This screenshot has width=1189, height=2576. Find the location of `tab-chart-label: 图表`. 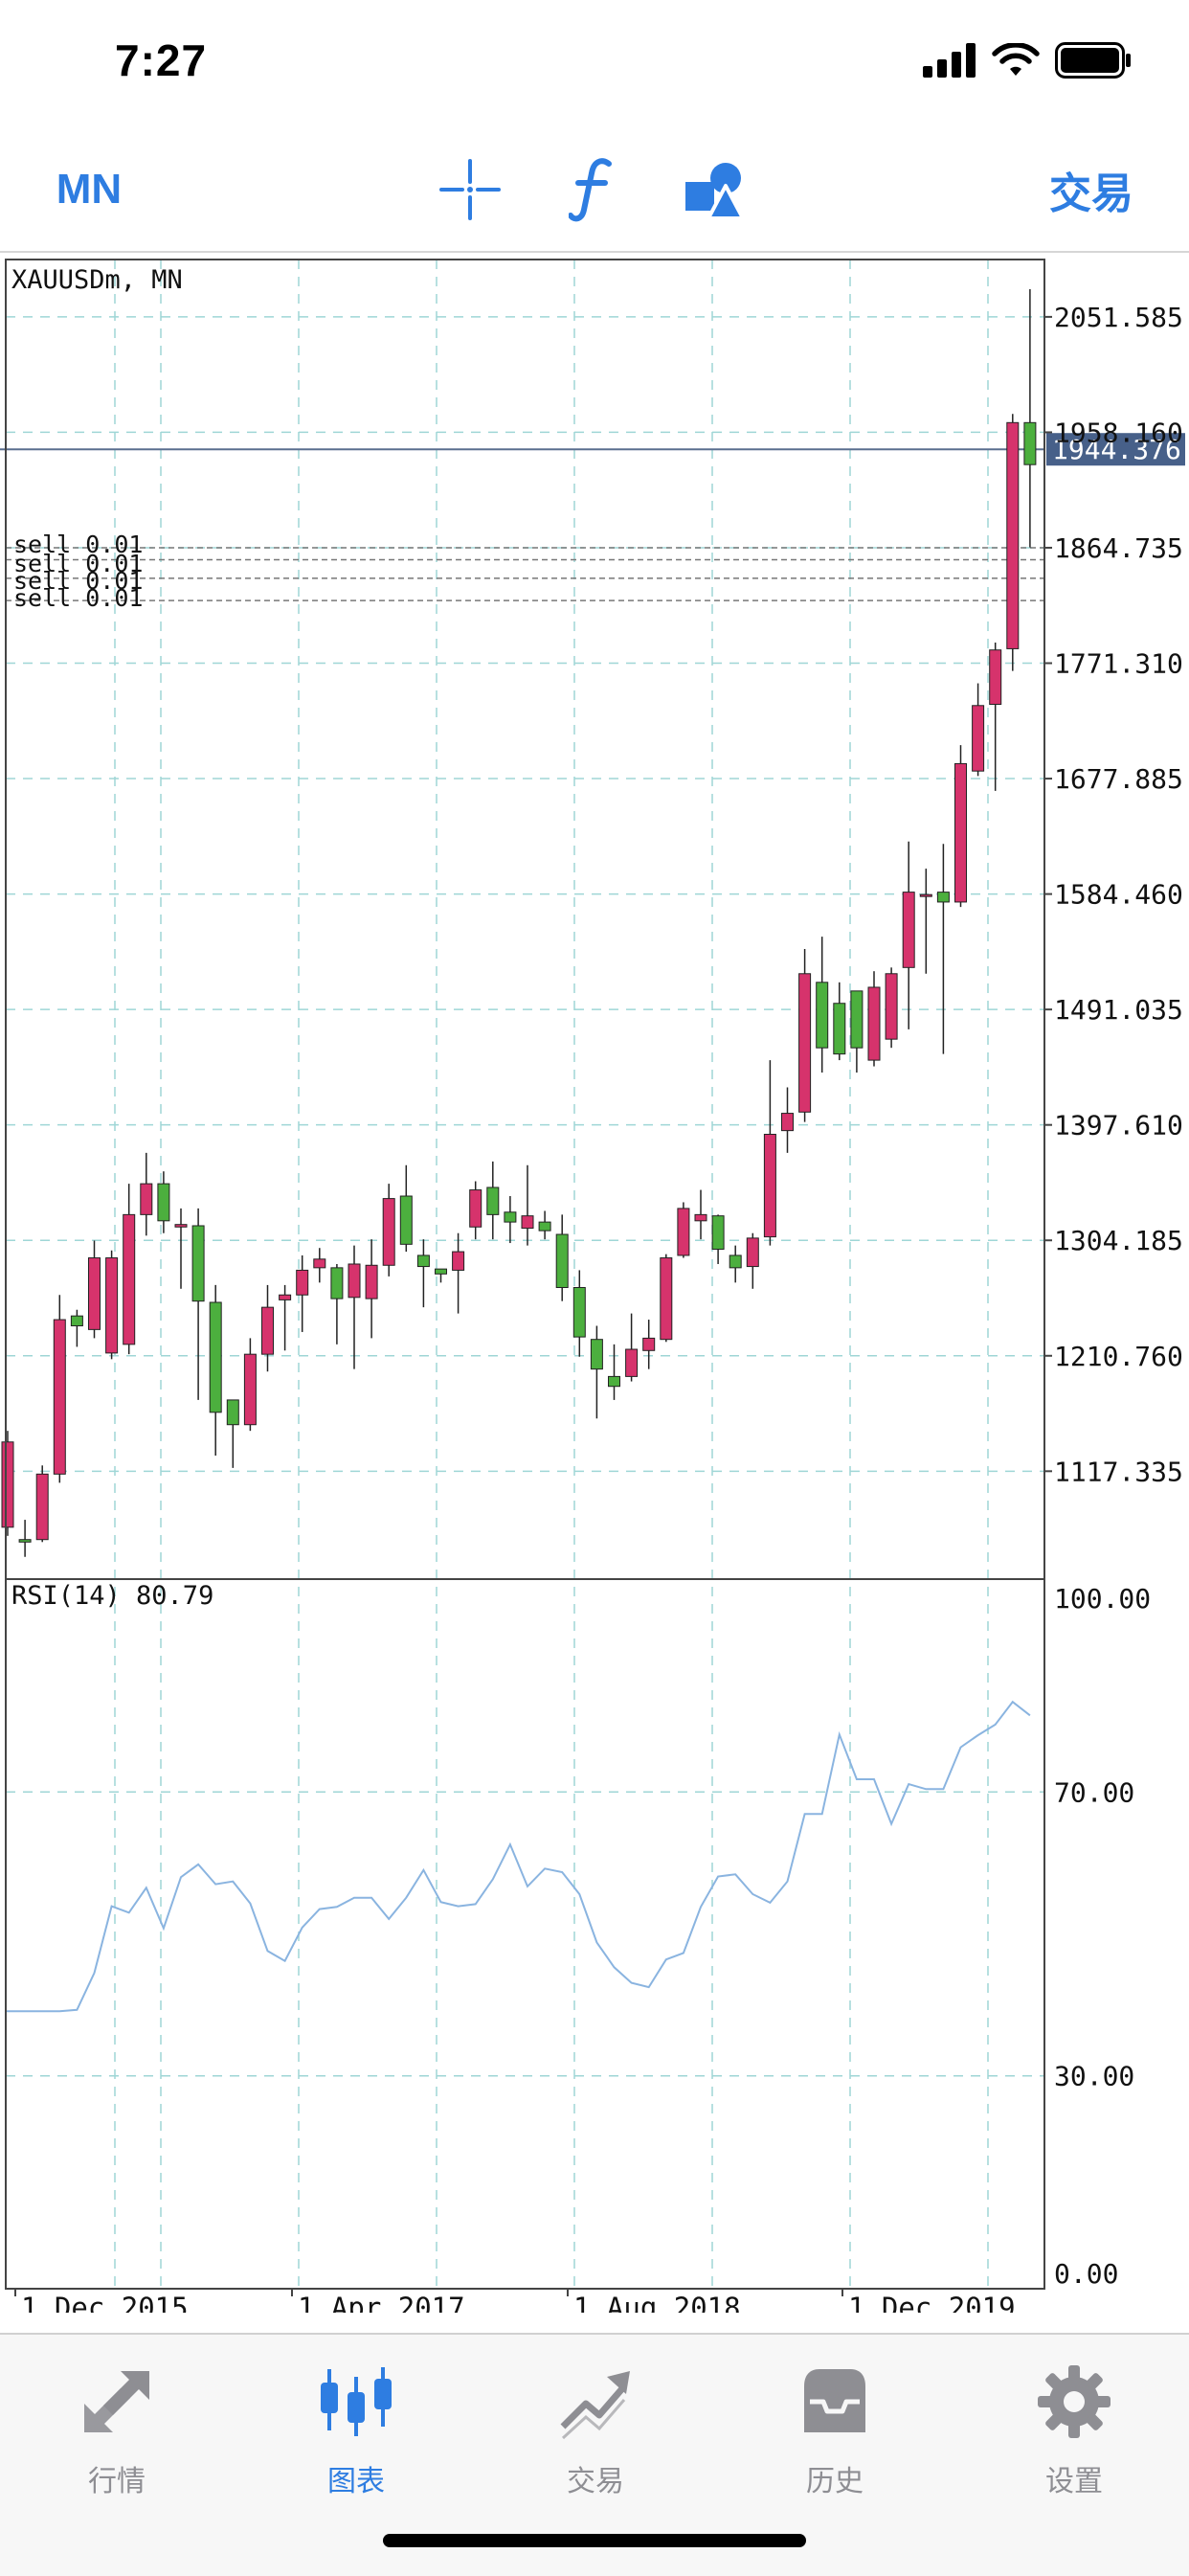

tab-chart-label: 图表 is located at coordinates (356, 2481).